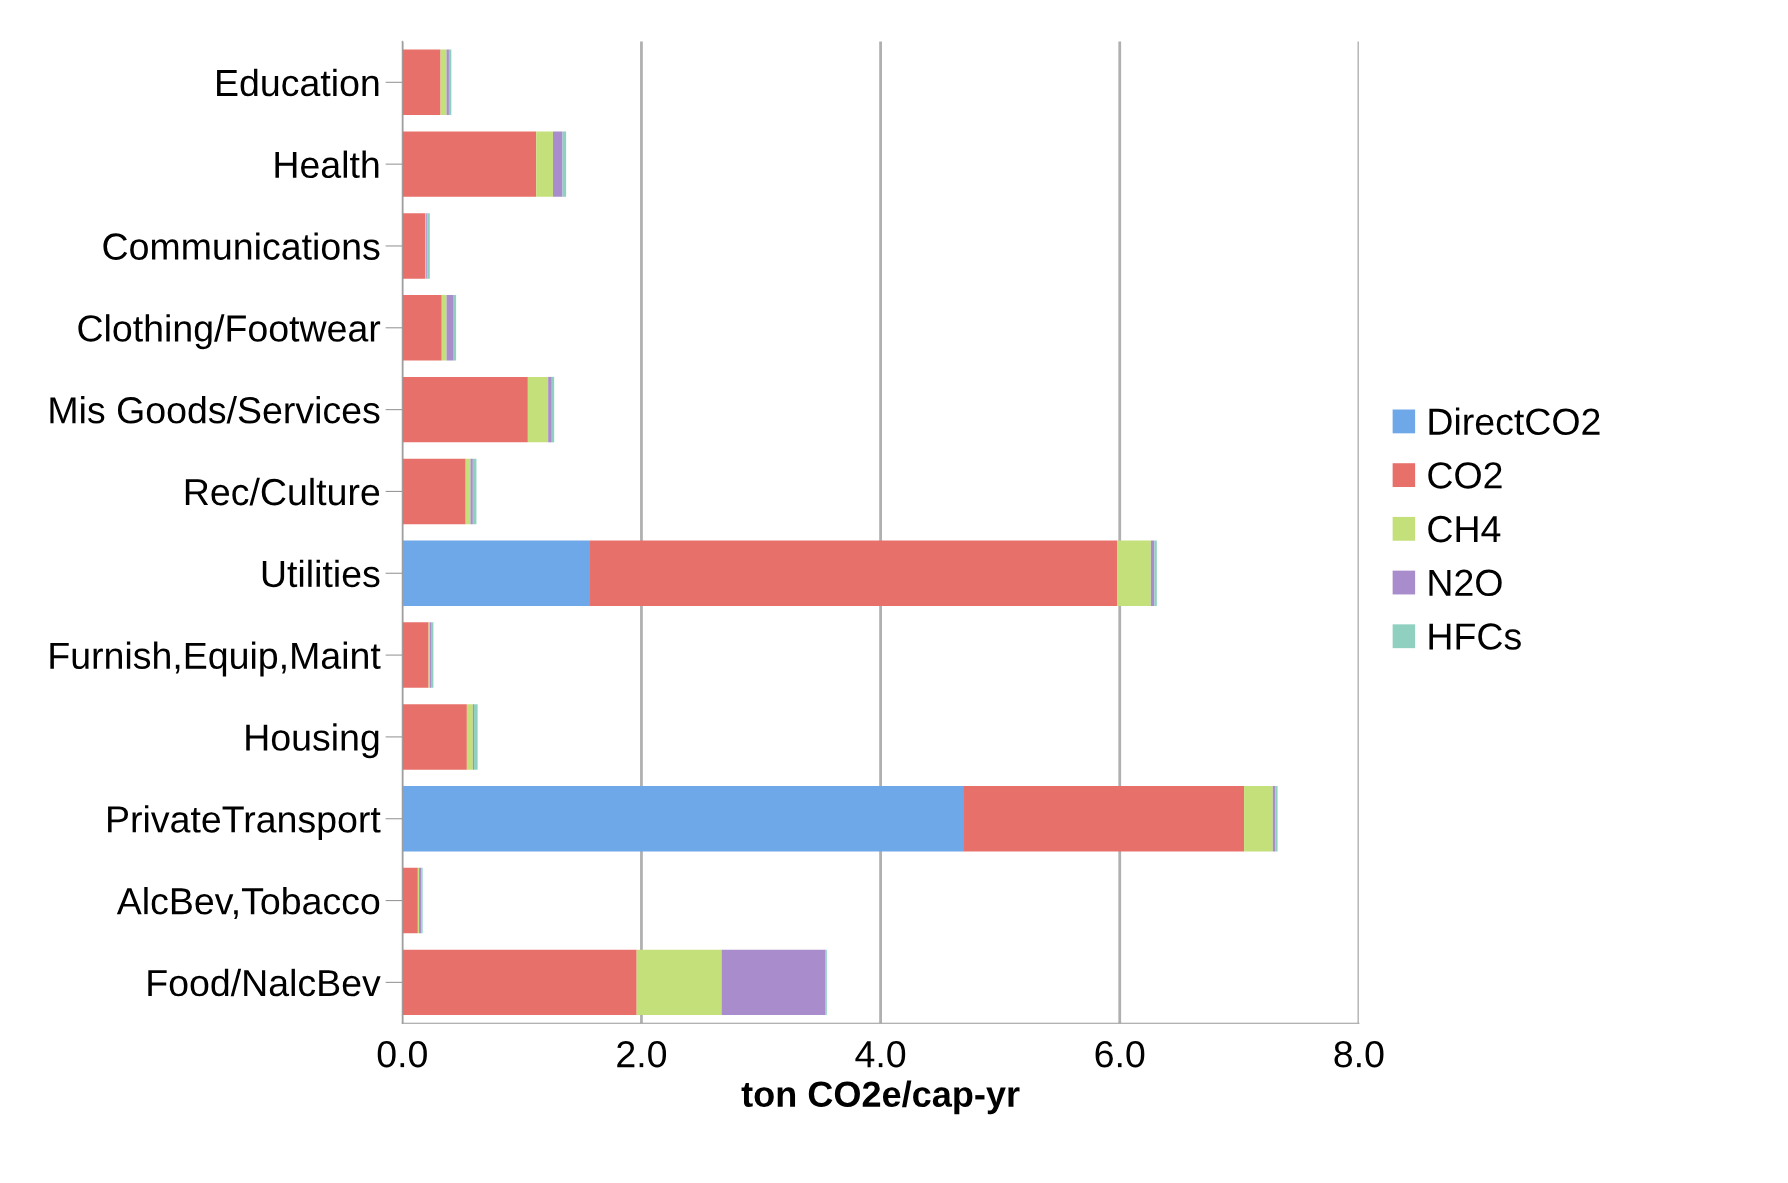 This screenshot has width=1788, height=1183. Describe the element at coordinates (264, 982) in the screenshot. I see `y-tick-label: Food/NalcBev` at that location.